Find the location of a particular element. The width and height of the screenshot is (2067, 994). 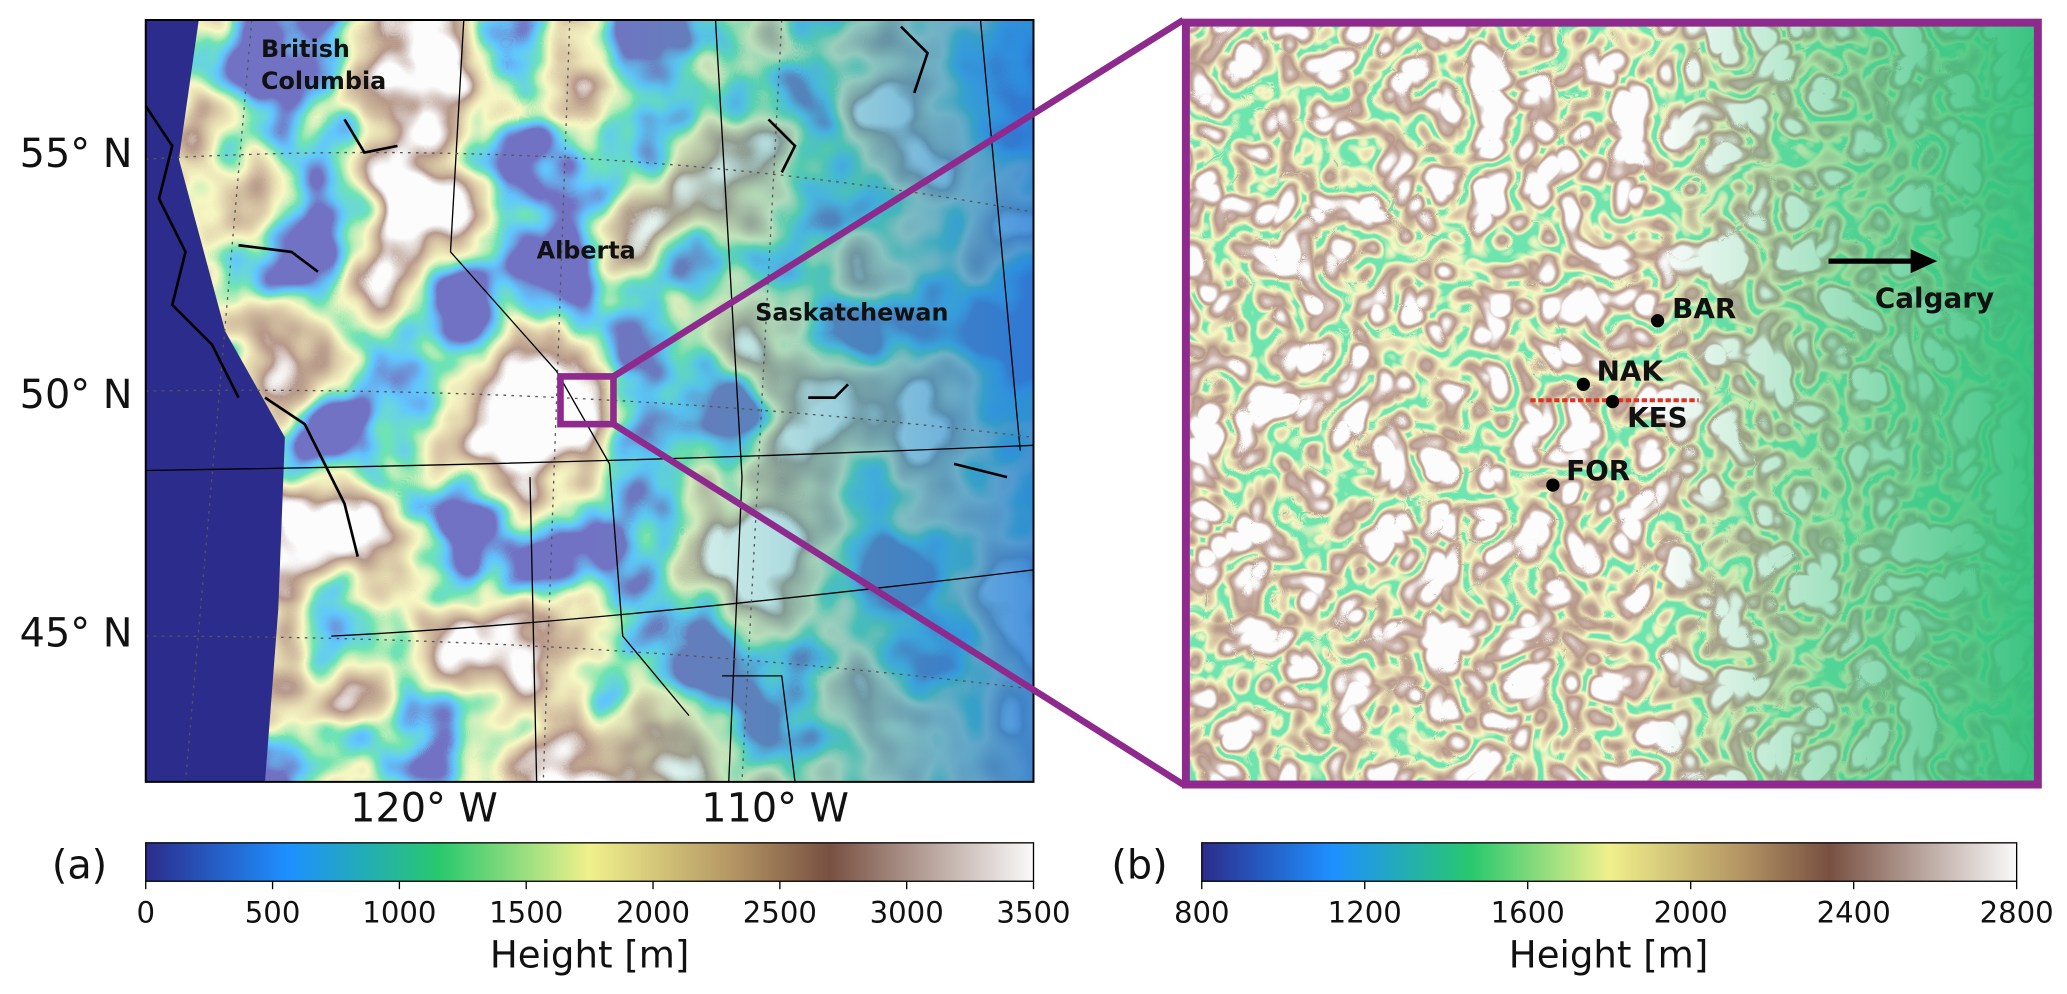

colorbar-tick-label: 1600 is located at coordinates (1528, 912).